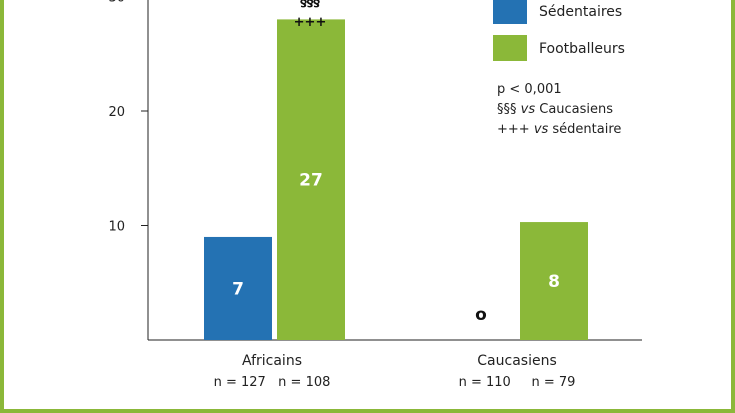 This screenshot has width=735, height=413. Describe the element at coordinates (555, 109) in the screenshot. I see `note-vs-caucasiens: §§§ vs Caucasiens` at that location.